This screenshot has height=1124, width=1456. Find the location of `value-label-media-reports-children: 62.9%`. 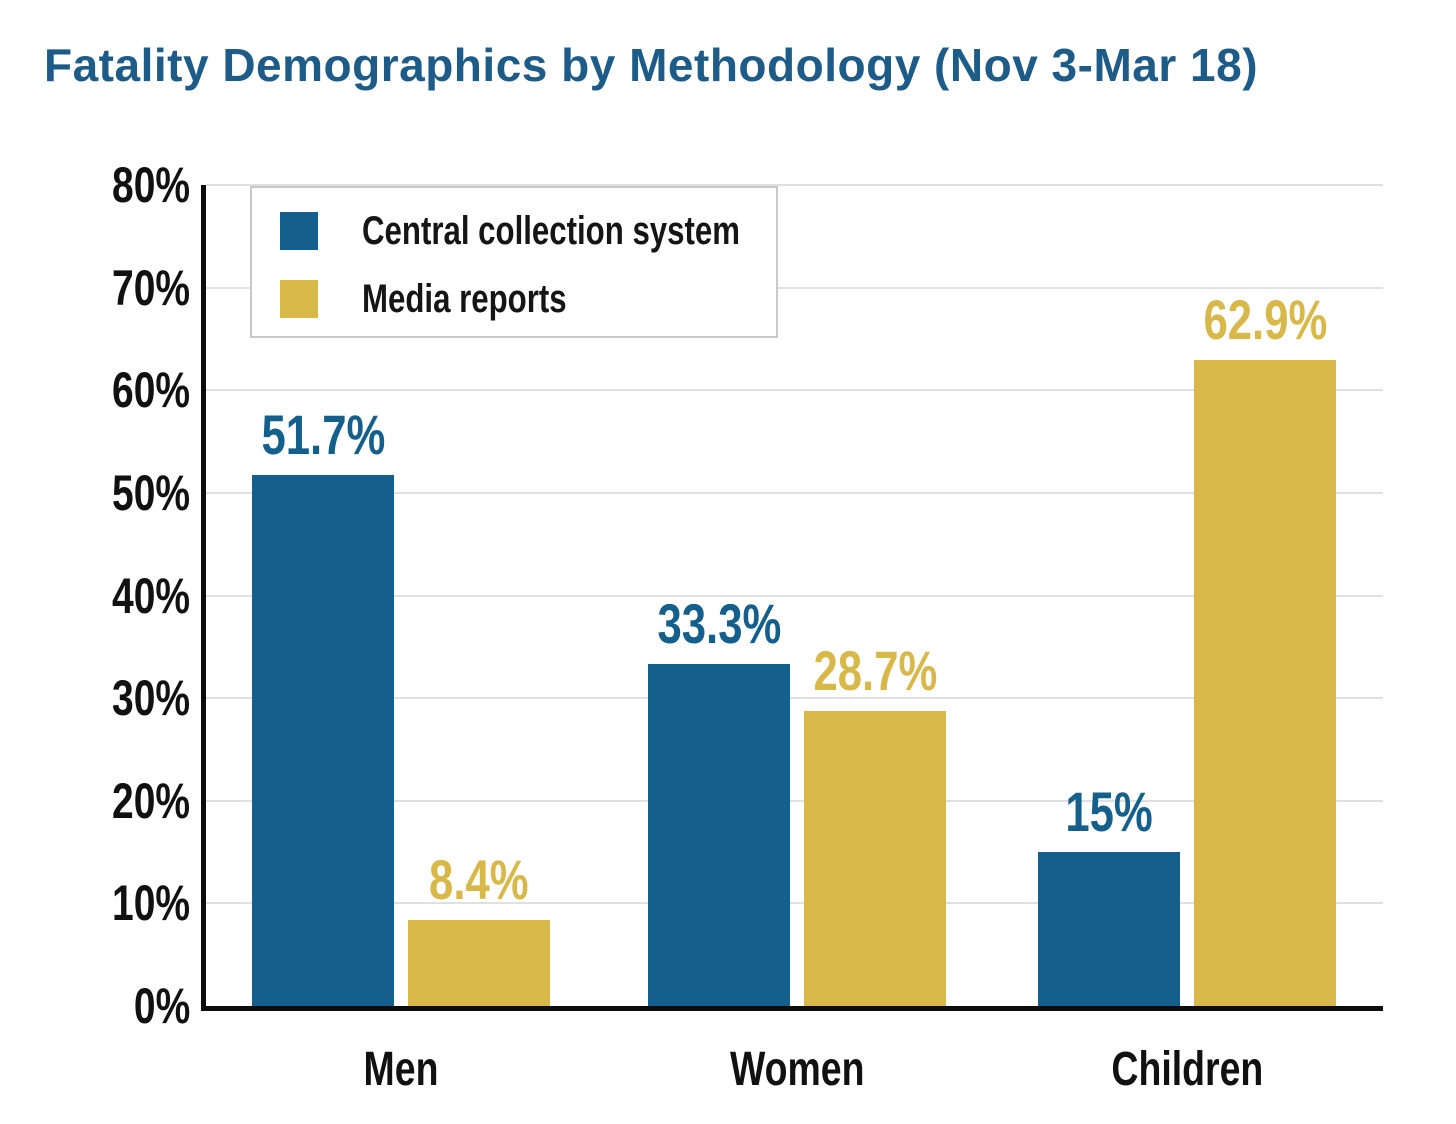

value-label-media-reports-children: 62.9% is located at coordinates (1265, 320).